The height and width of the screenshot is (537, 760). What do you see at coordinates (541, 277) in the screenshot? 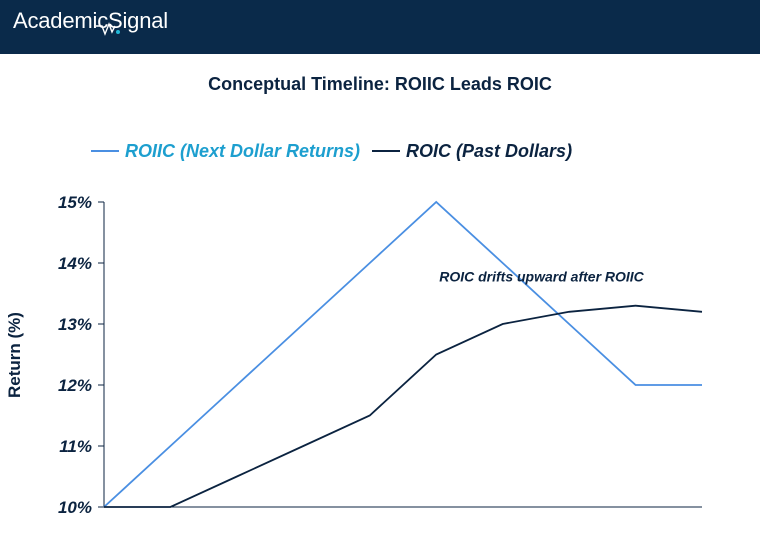
I see `annotation-text: ROIC drifts upward after ROIIC` at bounding box center [541, 277].